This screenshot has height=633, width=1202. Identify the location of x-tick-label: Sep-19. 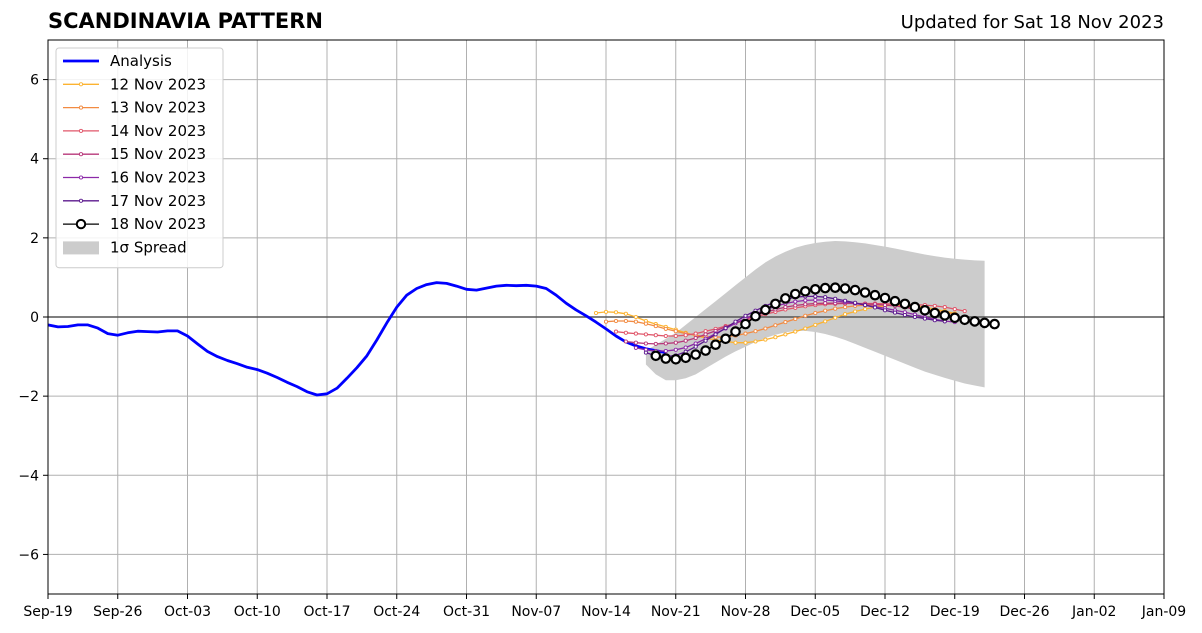
(47, 612).